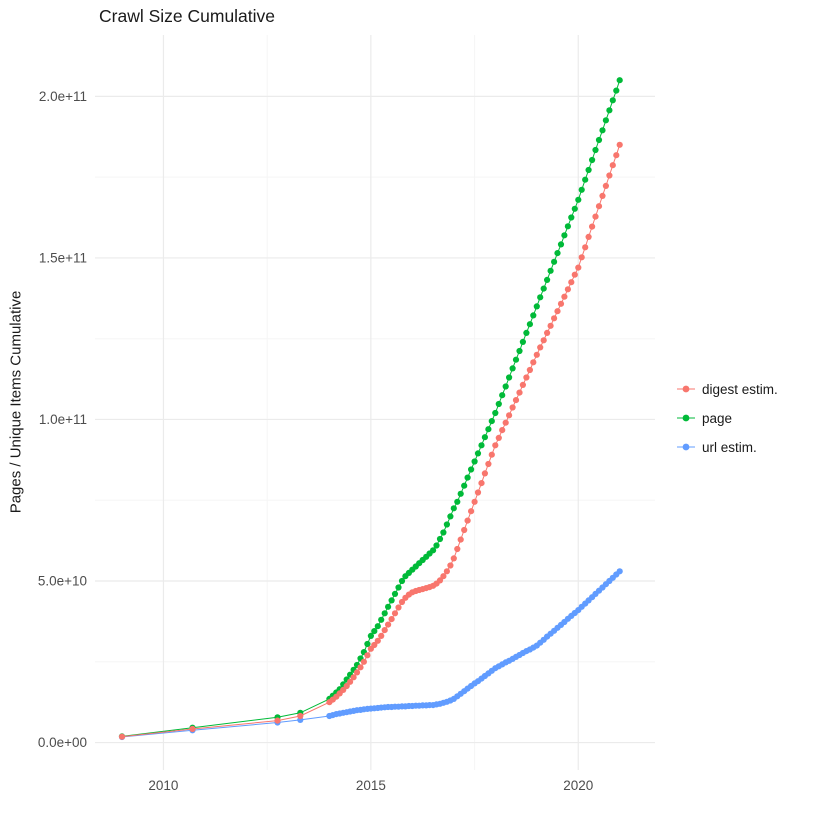 Image resolution: width=826 pixels, height=827 pixels. Describe the element at coordinates (63, 419) in the screenshot. I see `y-tick-label: 1.0e+11` at that location.